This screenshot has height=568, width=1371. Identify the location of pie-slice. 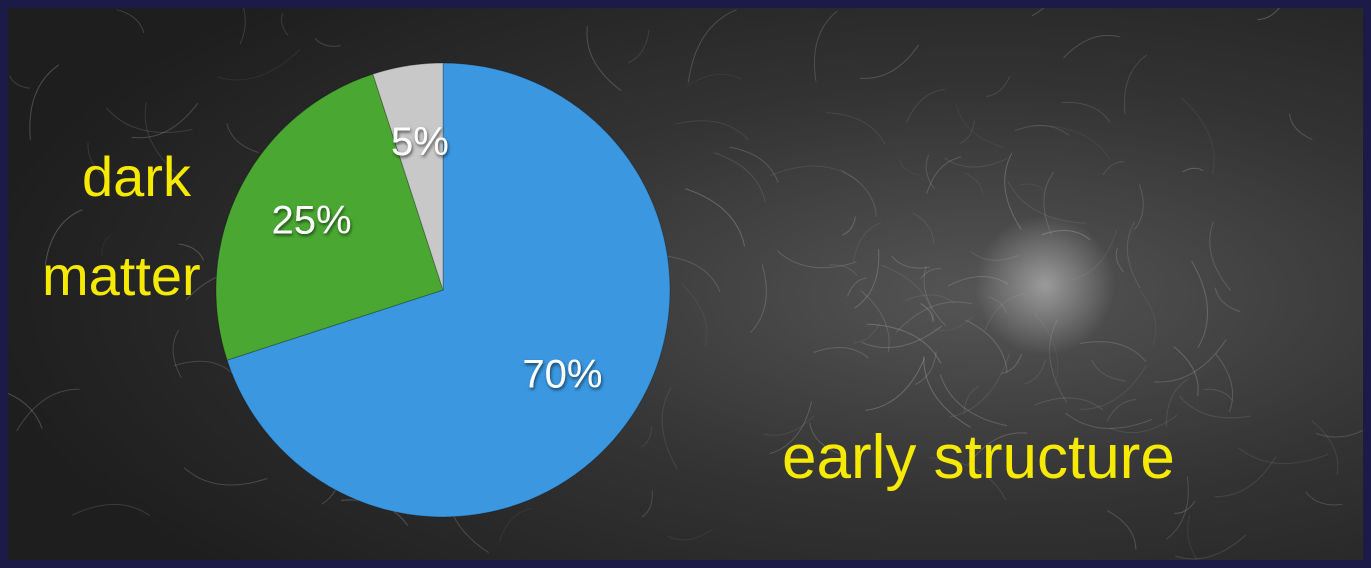
(329, 217).